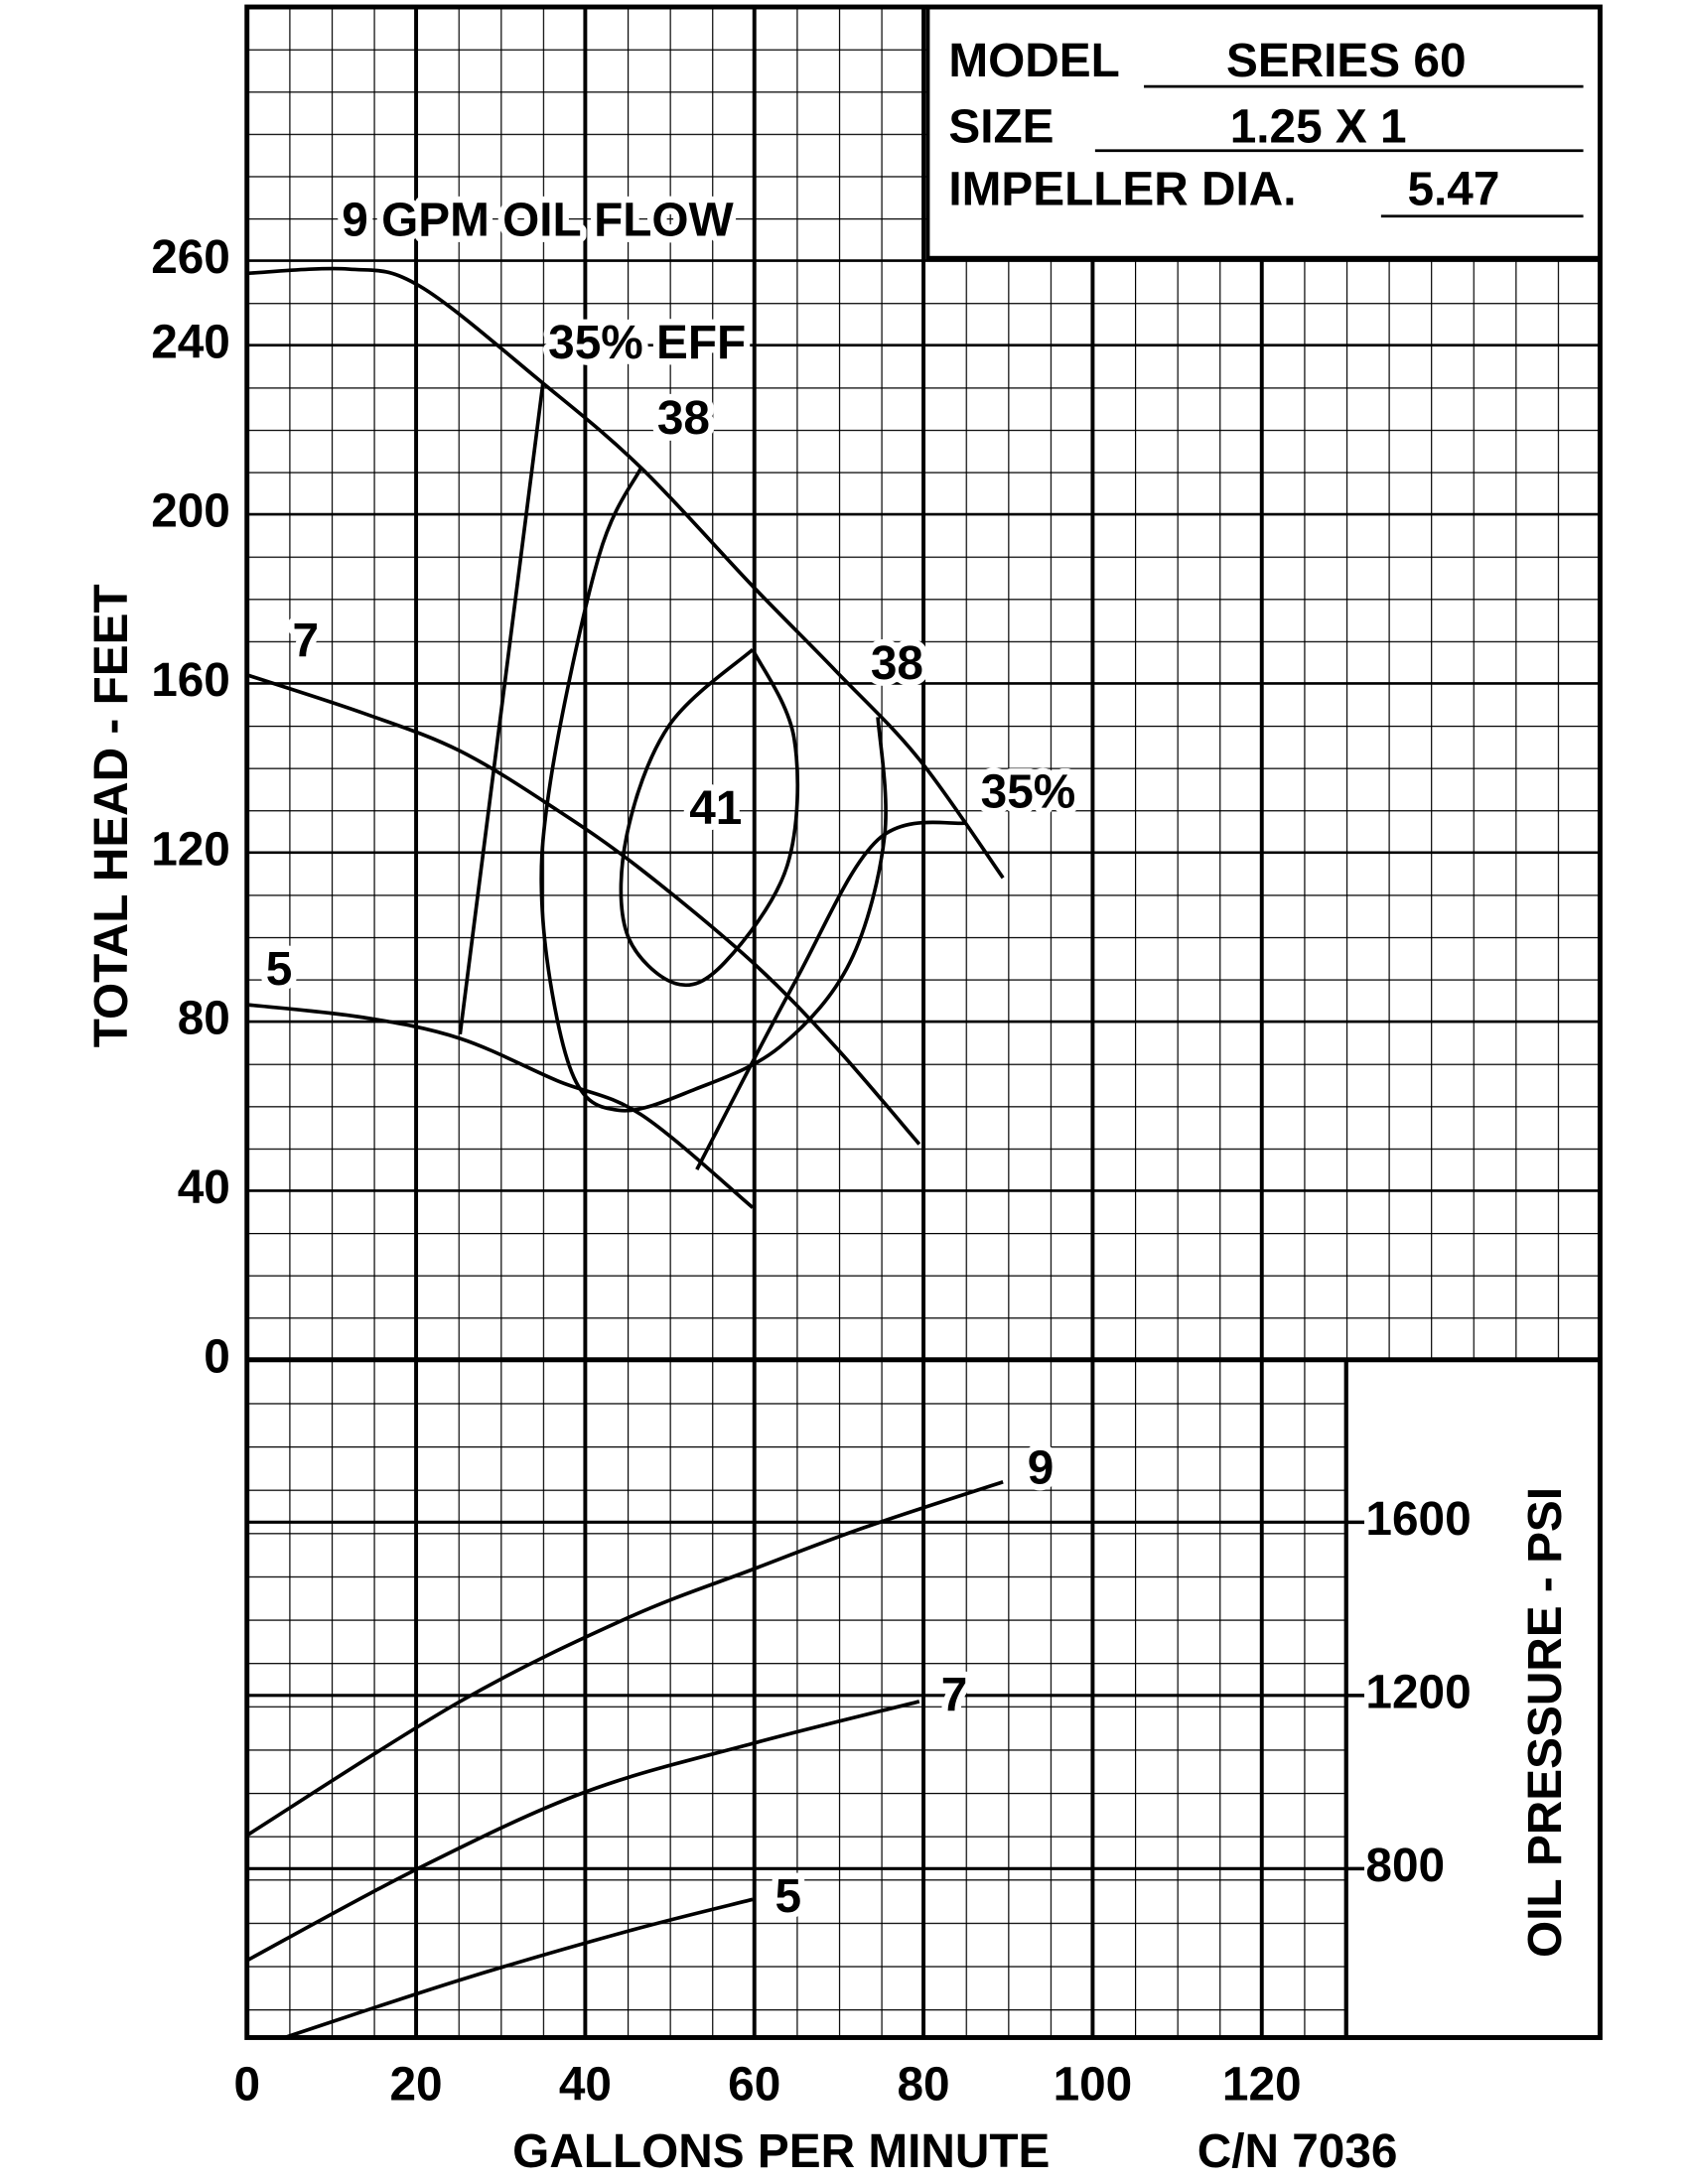 The image size is (1688, 2184). What do you see at coordinates (111, 815) in the screenshot?
I see `y-axis-title: TOTAL HEAD - FEET` at bounding box center [111, 815].